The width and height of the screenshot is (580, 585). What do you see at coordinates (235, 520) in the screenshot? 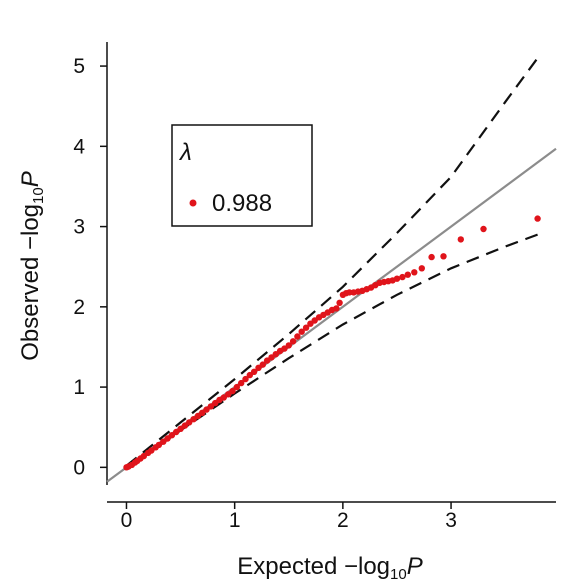
I see `x-tick-label: 1` at bounding box center [235, 520].